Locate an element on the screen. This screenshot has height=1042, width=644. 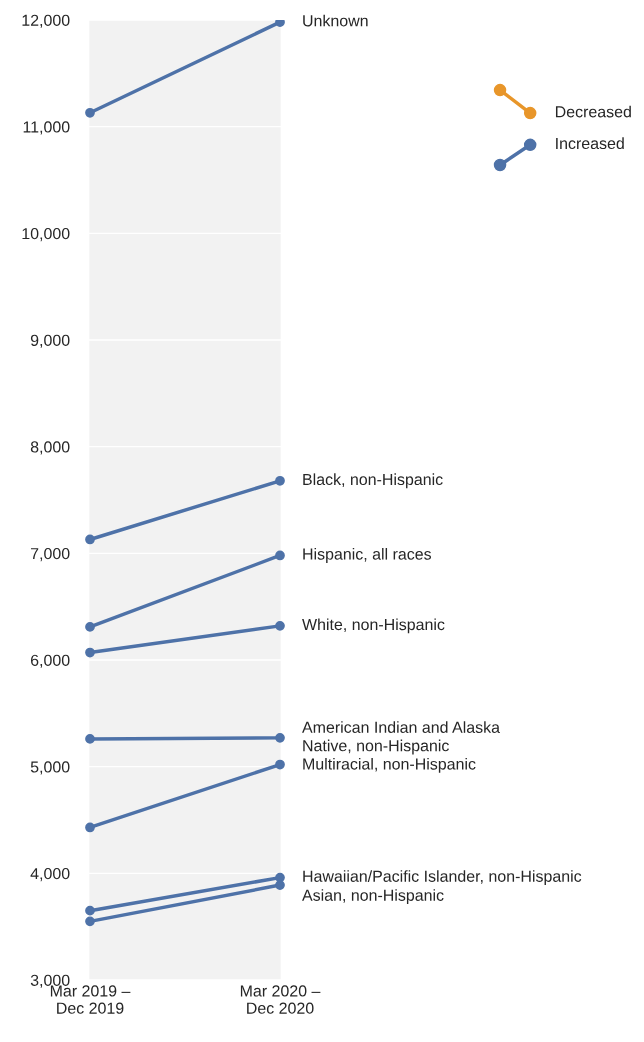
y-tick-label: 5,000 is located at coordinates (50, 768).